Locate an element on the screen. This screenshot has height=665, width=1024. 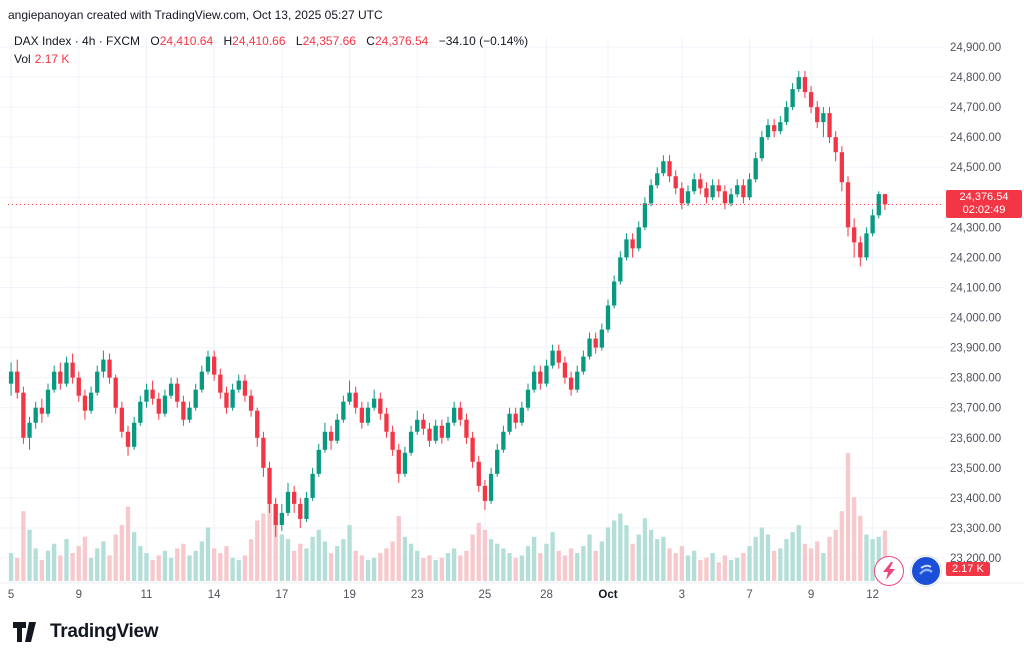
svg-text: 14 is located at coordinates (214, 595).